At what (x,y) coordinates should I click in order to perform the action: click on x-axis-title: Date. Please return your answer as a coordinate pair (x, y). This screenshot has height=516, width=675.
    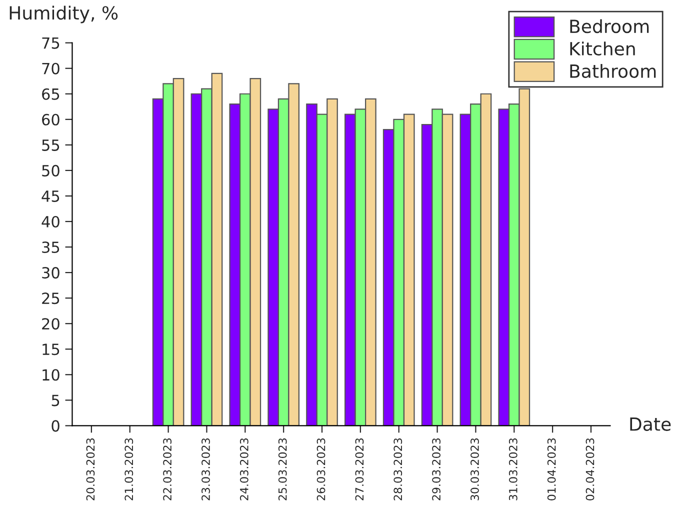
    Looking at the image, I should click on (650, 424).